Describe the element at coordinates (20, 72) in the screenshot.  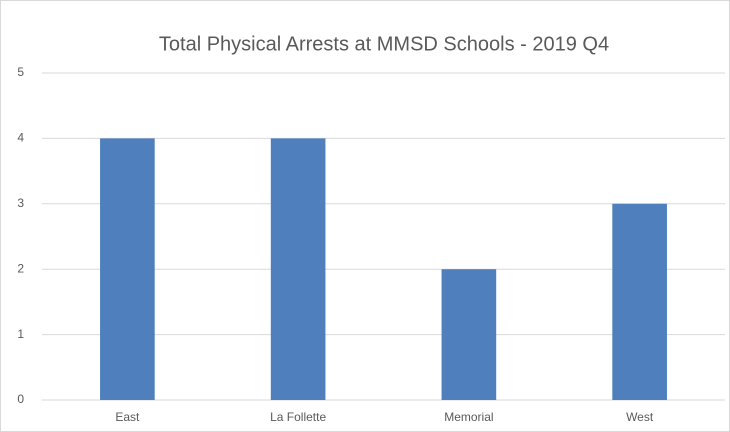
I see `y-tick-label: 5` at that location.